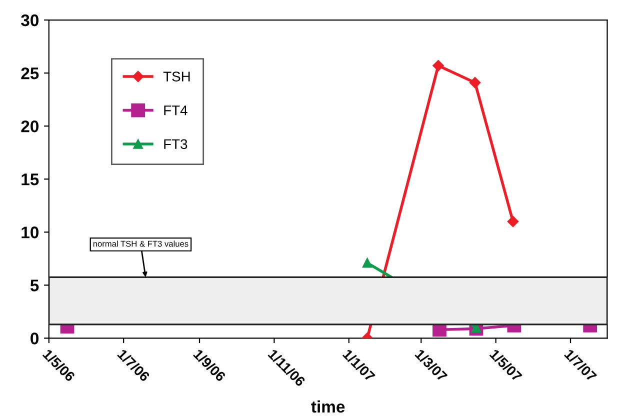 This screenshot has height=417, width=619. I want to click on y-tick-label: 5, so click(34, 286).